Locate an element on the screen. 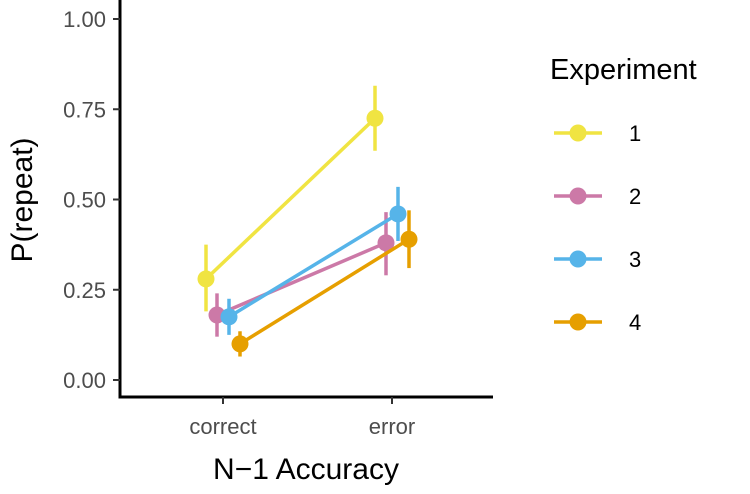 Image resolution: width=750 pixels, height=494 pixels. x-axis-title: N−1 Accuracy is located at coordinates (306, 469).